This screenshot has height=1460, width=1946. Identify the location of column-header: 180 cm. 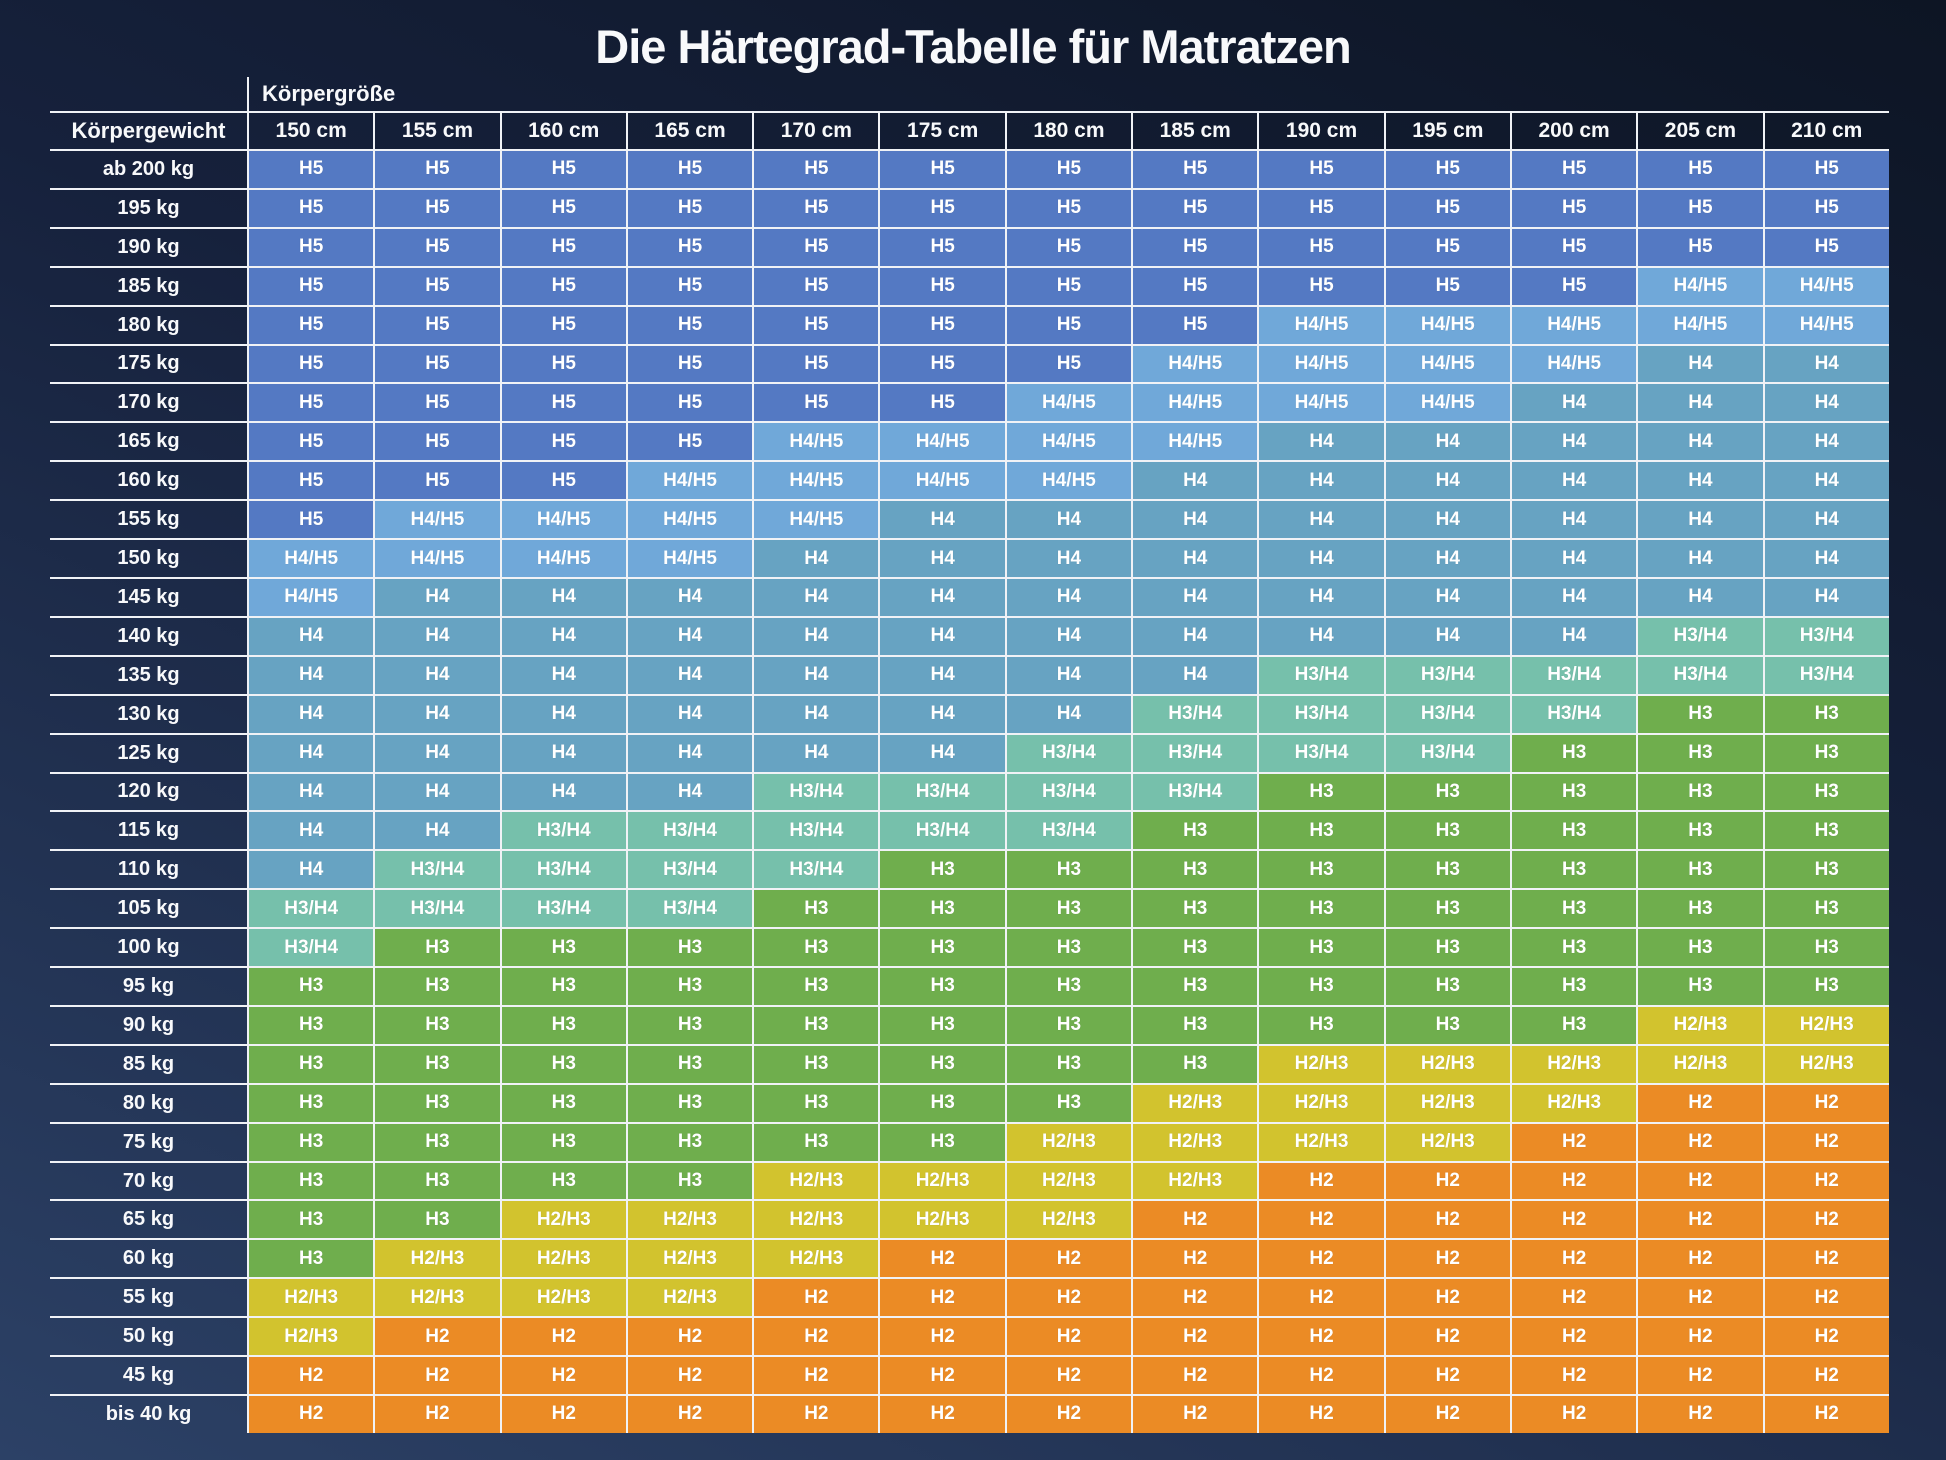
(1068, 130).